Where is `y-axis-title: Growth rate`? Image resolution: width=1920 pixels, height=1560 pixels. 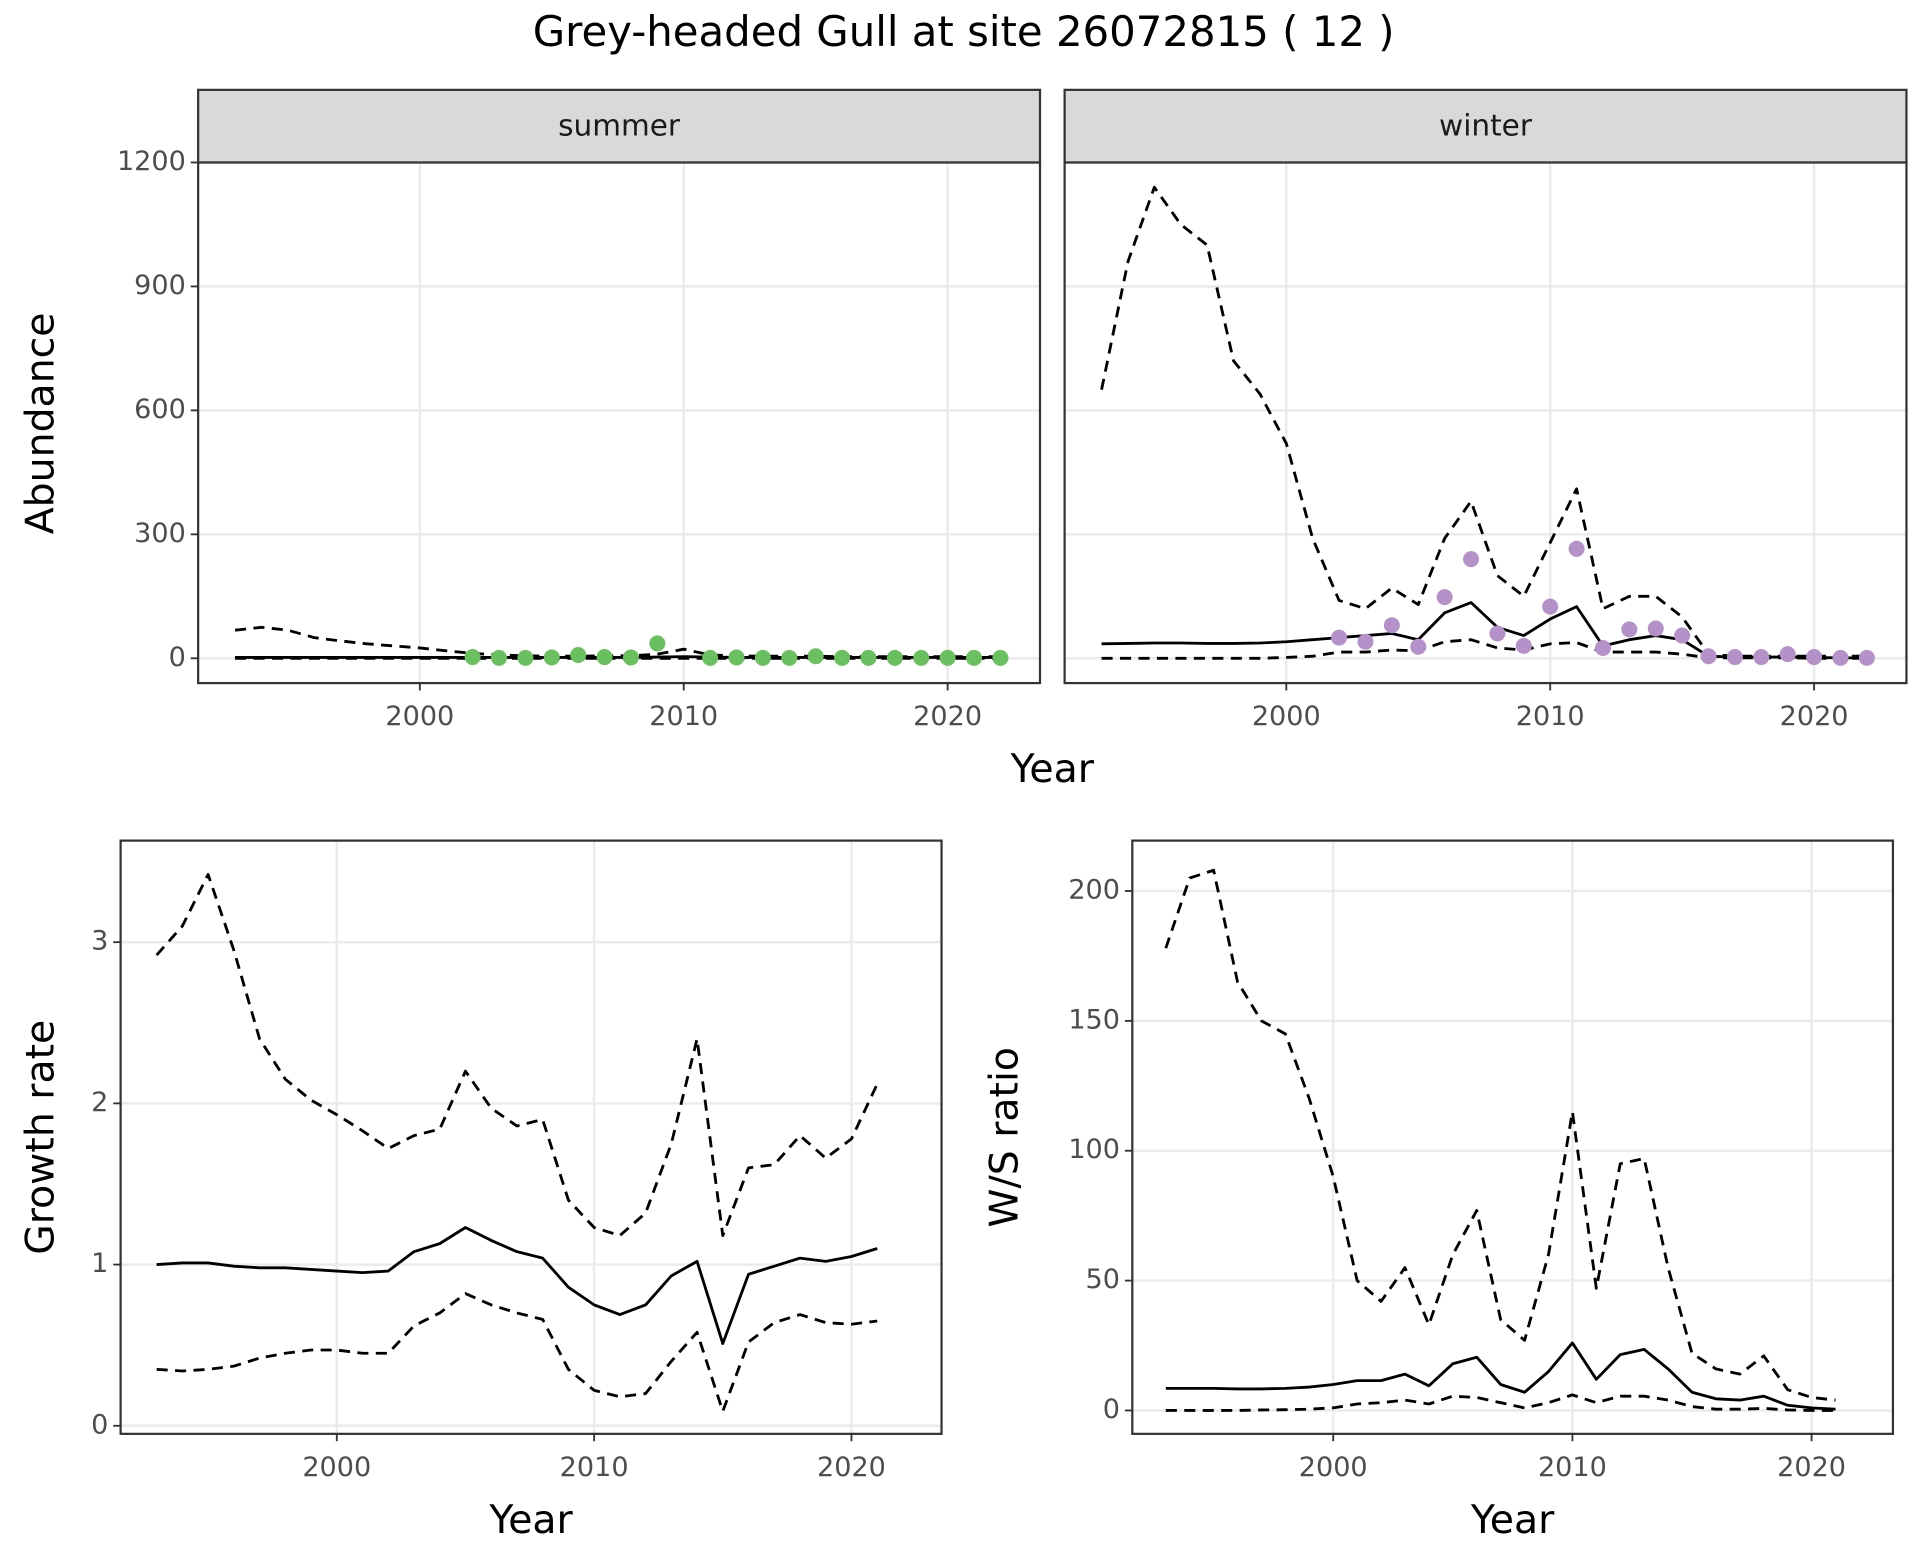
y-axis-title: Growth rate is located at coordinates (41, 1137).